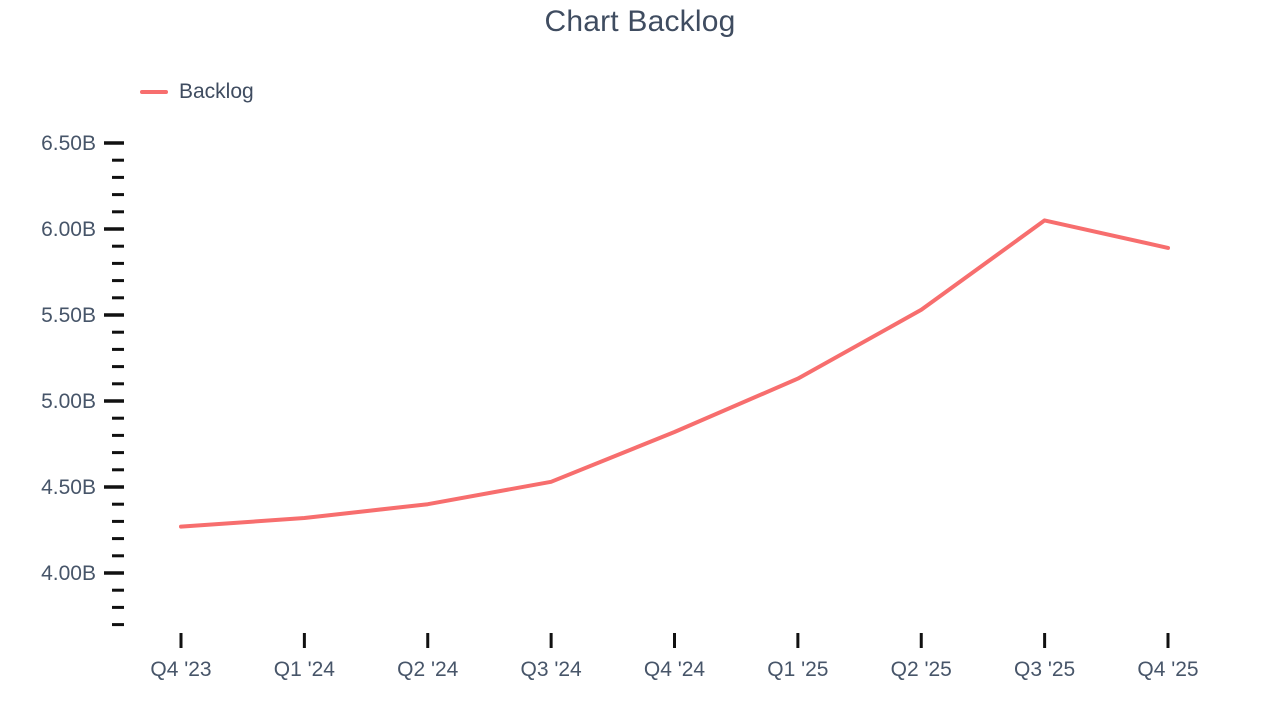  What do you see at coordinates (1167, 669) in the screenshot?
I see `x-axis-tick-label: Q4 '25` at bounding box center [1167, 669].